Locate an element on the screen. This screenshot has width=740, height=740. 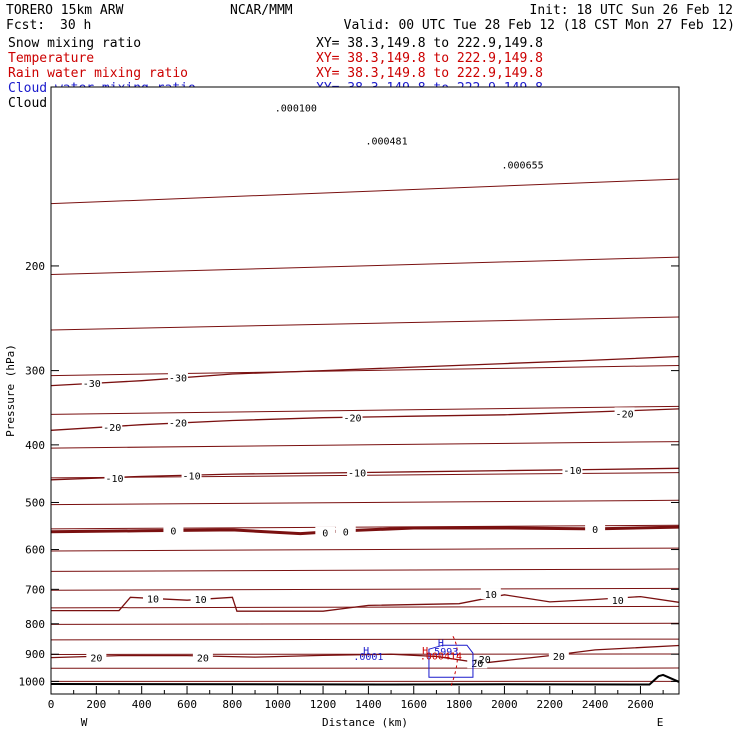
y-axis-label: Pressure (hPa) is located at coordinates (10, 390).